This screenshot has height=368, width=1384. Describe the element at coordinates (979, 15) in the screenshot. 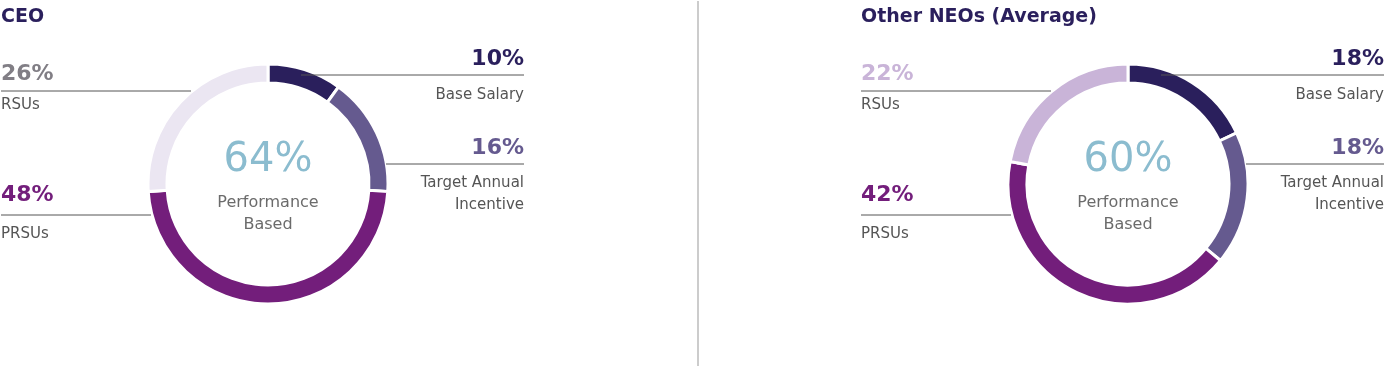

I see `chart-title: Other NEOs (Average)` at that location.